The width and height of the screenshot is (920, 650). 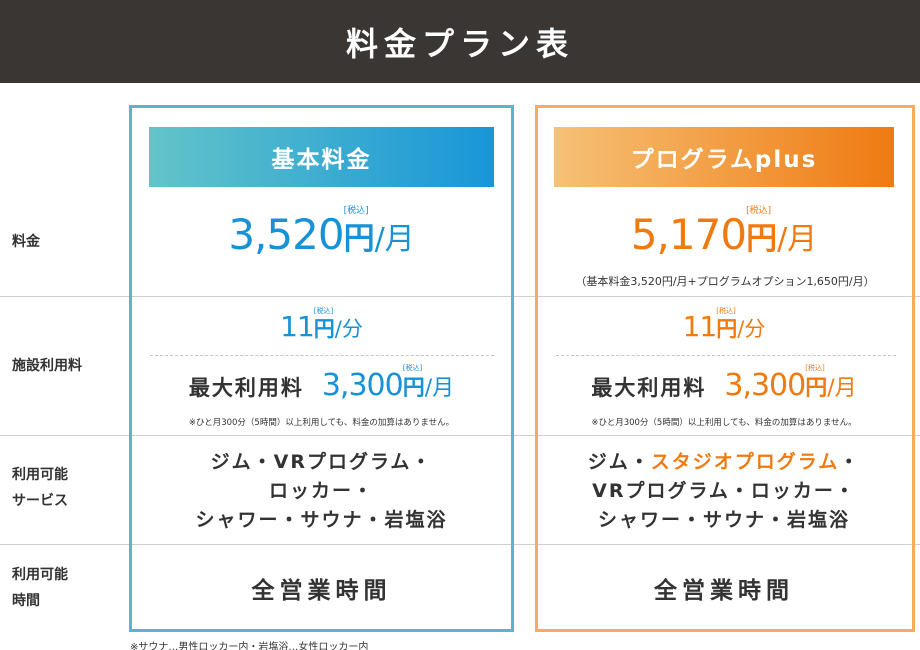 I want to click on row-label-services: 利用可能 サービス, so click(x=40, y=488).